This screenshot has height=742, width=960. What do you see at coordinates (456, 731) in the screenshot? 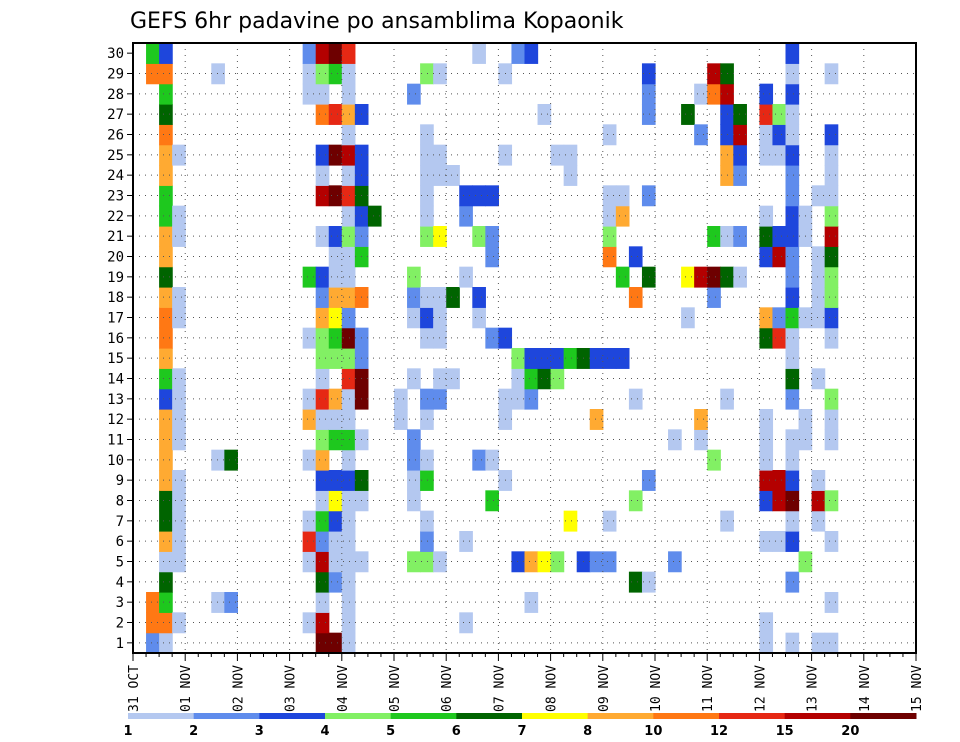
I see `legend-label: 6` at bounding box center [456, 731].